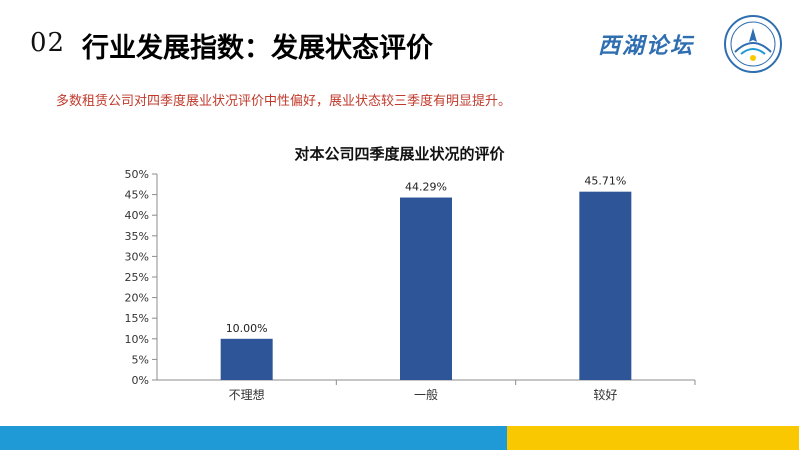  I want to click on y-tick-label: 40%, so click(137, 215).